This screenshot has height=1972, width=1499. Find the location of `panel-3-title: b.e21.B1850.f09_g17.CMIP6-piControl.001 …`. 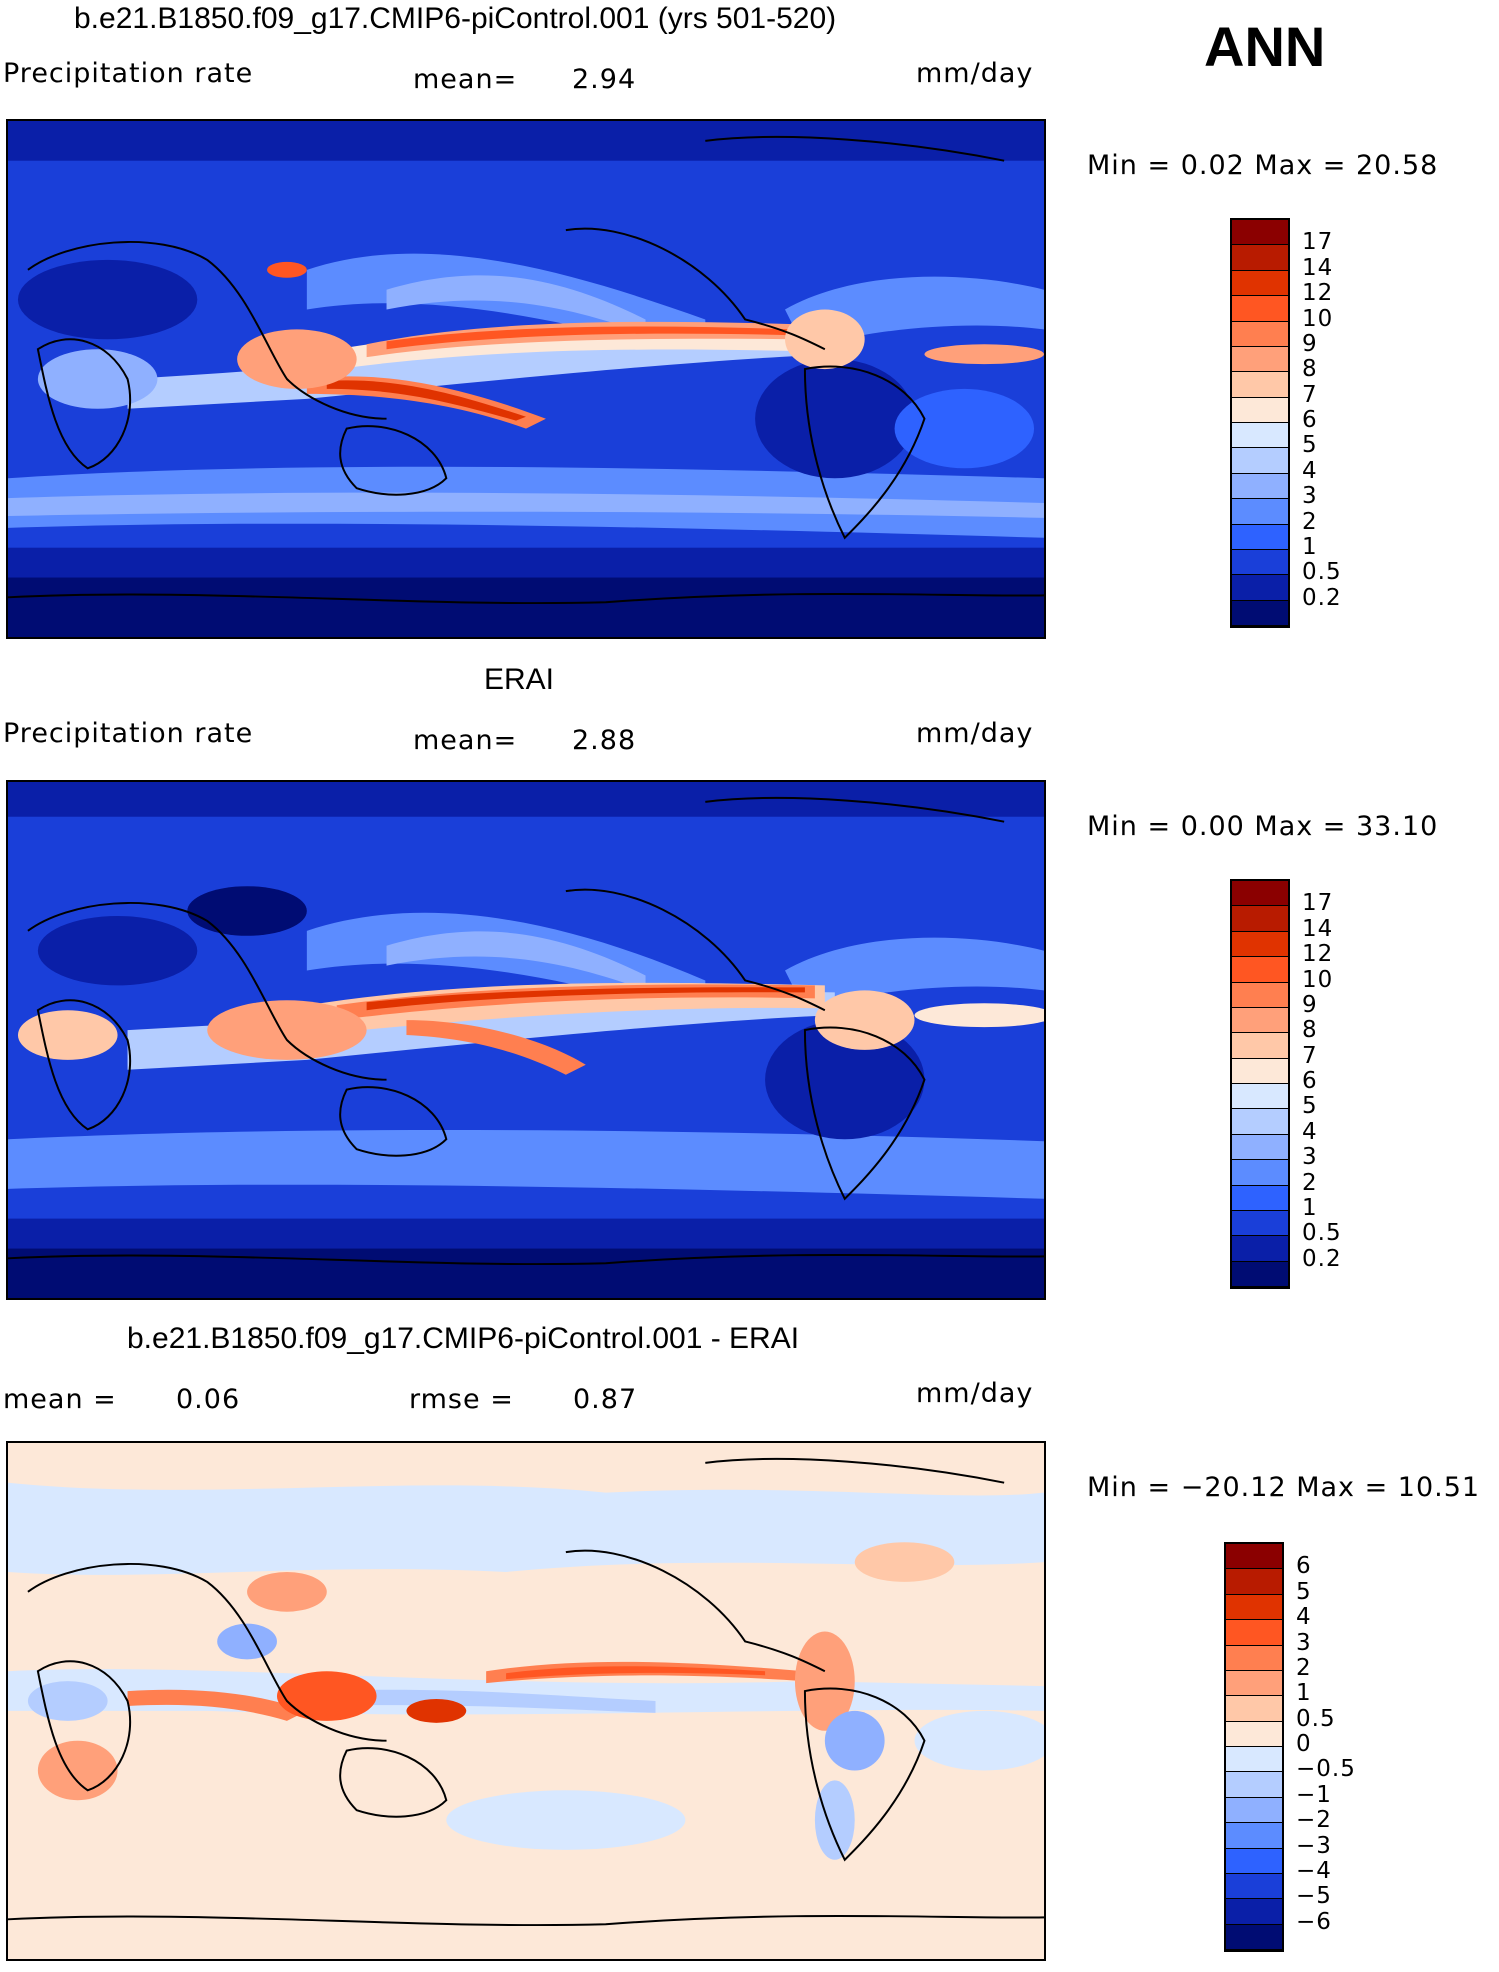

panel-3-title: b.e21.B1850.f09_g17.CMIP6-piControl.001 … is located at coordinates (463, 1338).